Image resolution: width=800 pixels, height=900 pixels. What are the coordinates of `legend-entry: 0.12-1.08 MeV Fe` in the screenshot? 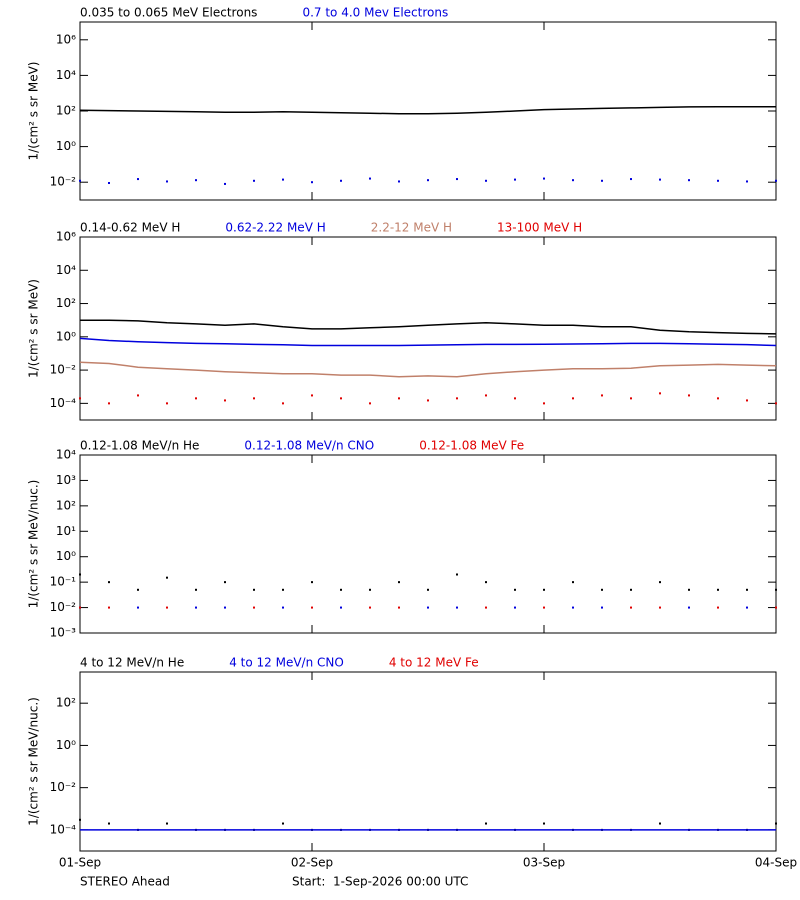 It's located at (471, 446).